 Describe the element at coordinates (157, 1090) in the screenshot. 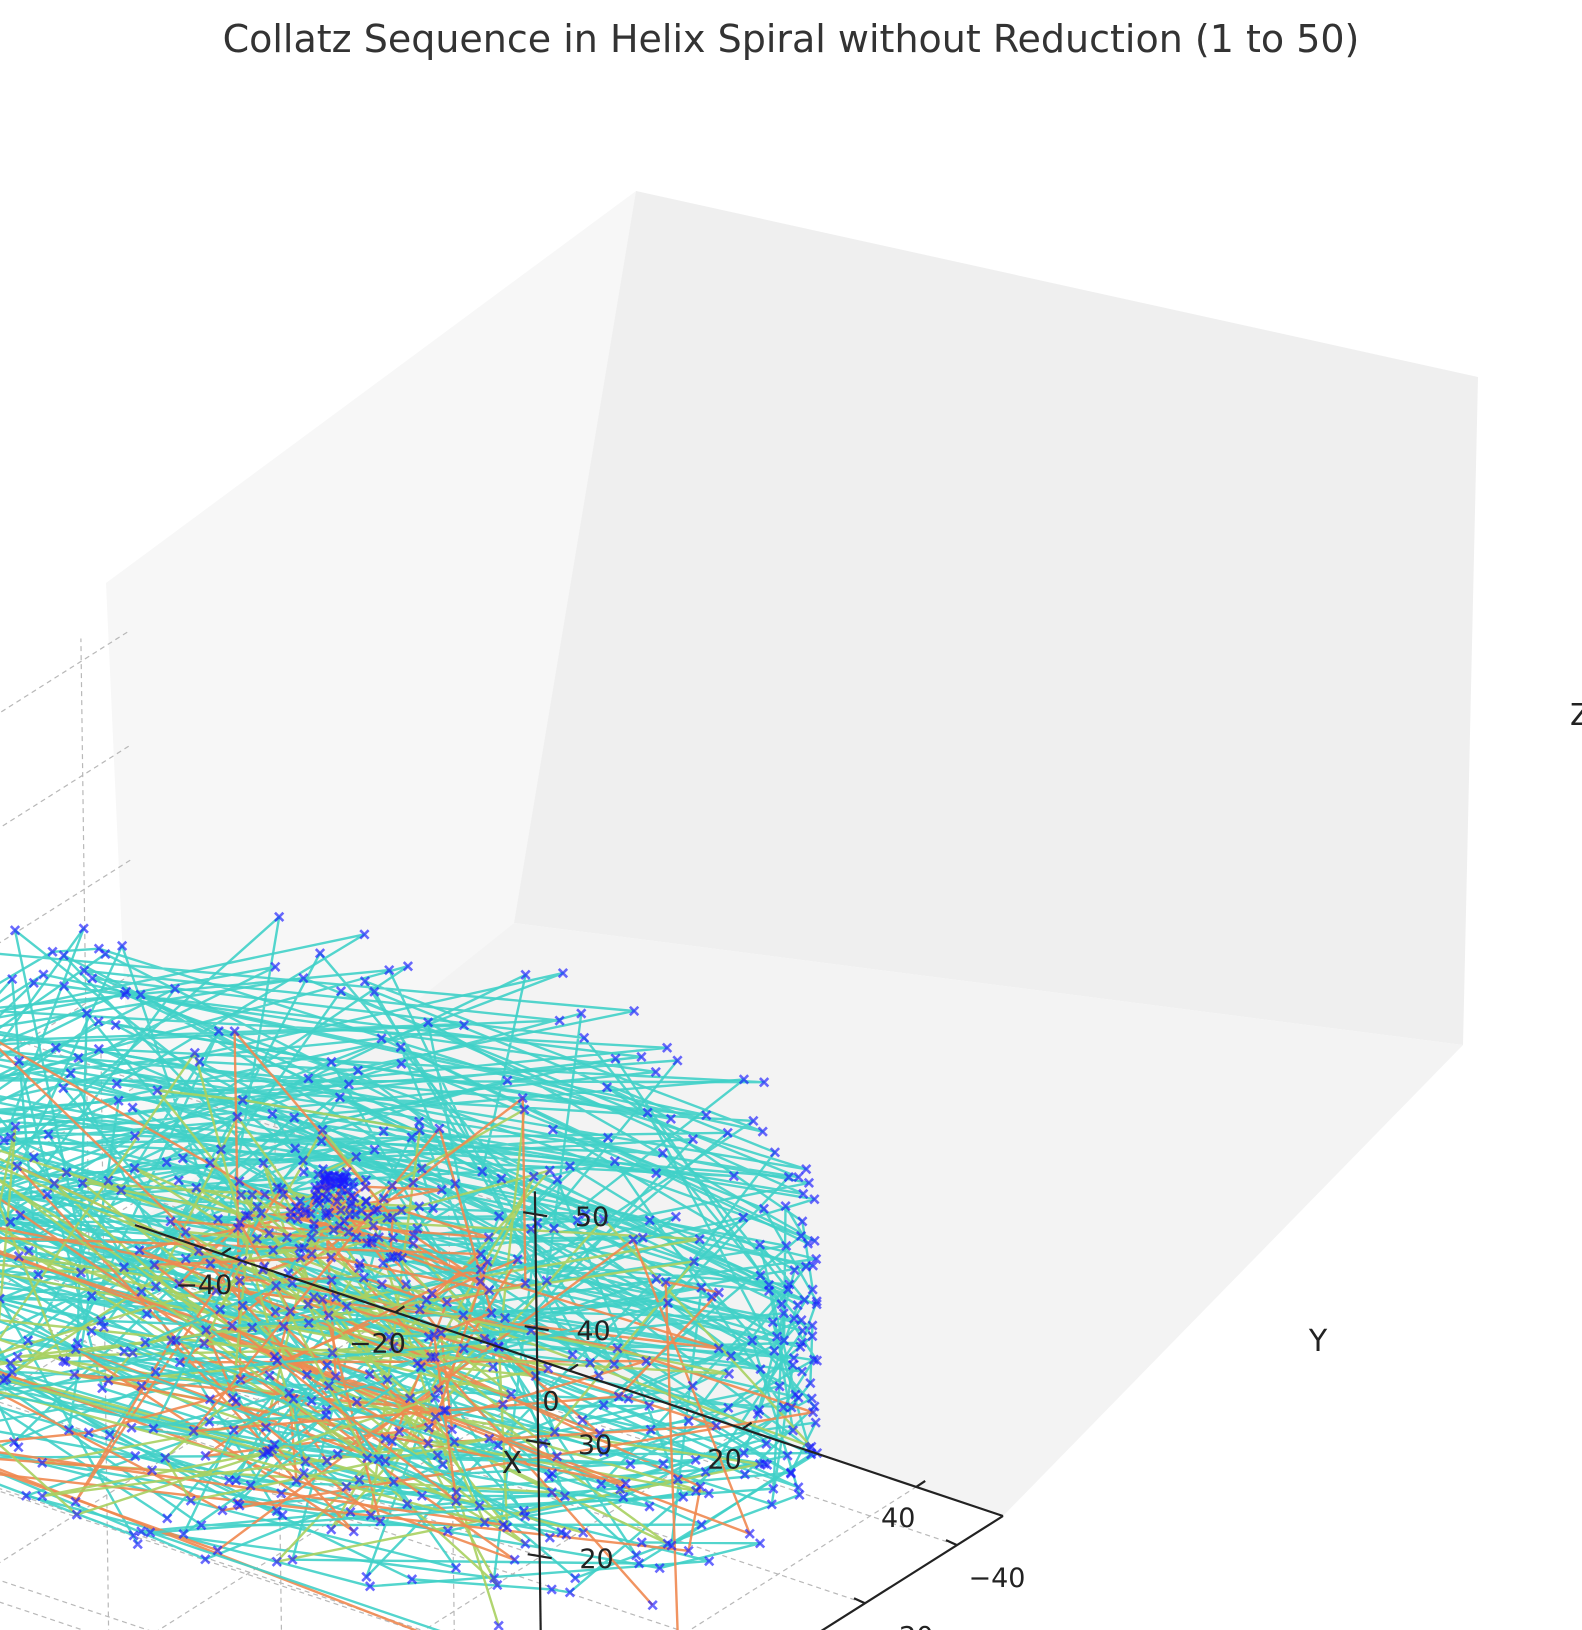

I see `series-marker-n=39-12` at that location.